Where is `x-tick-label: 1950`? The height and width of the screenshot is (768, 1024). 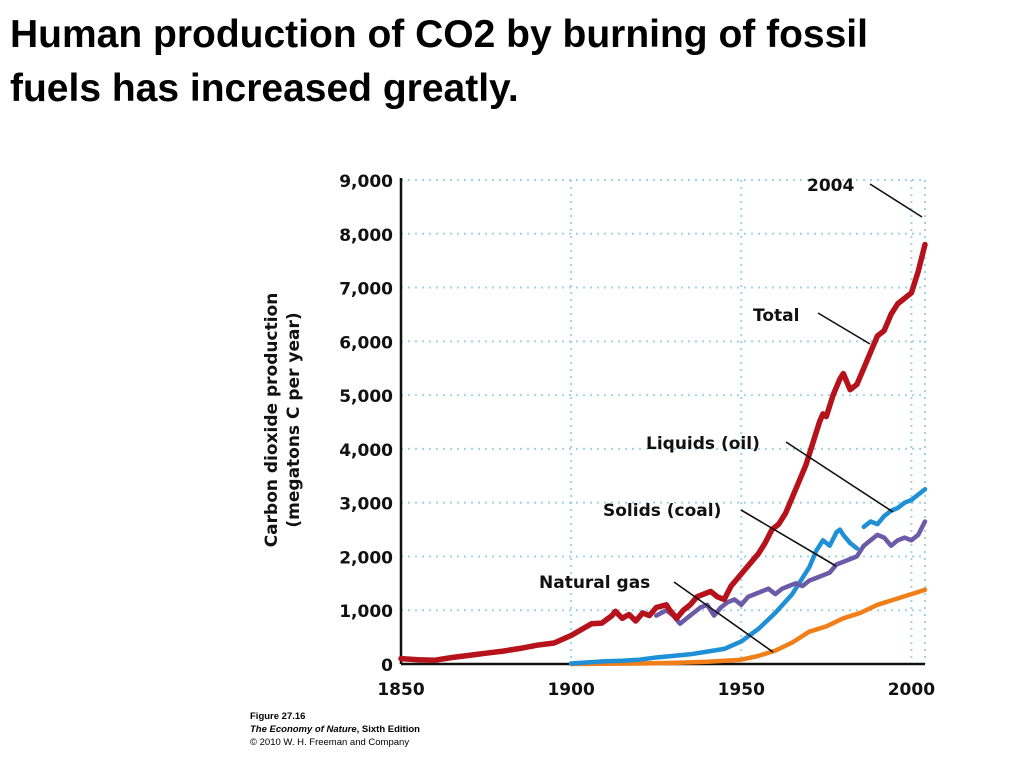
x-tick-label: 1950 is located at coordinates (741, 690).